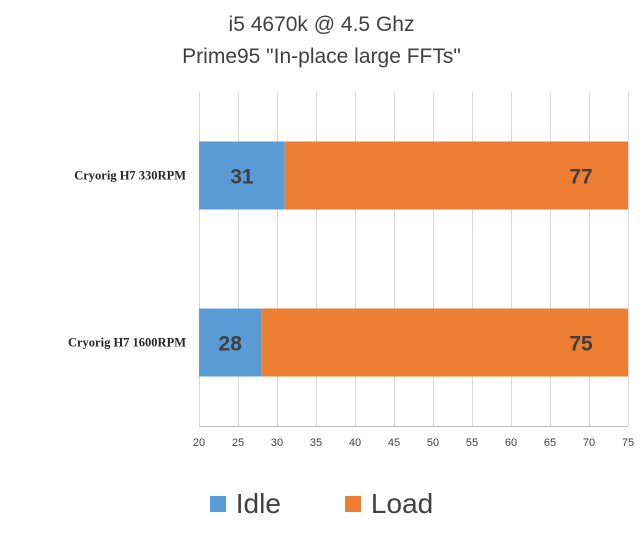  I want to click on x-tick-label-60: 60, so click(511, 443).